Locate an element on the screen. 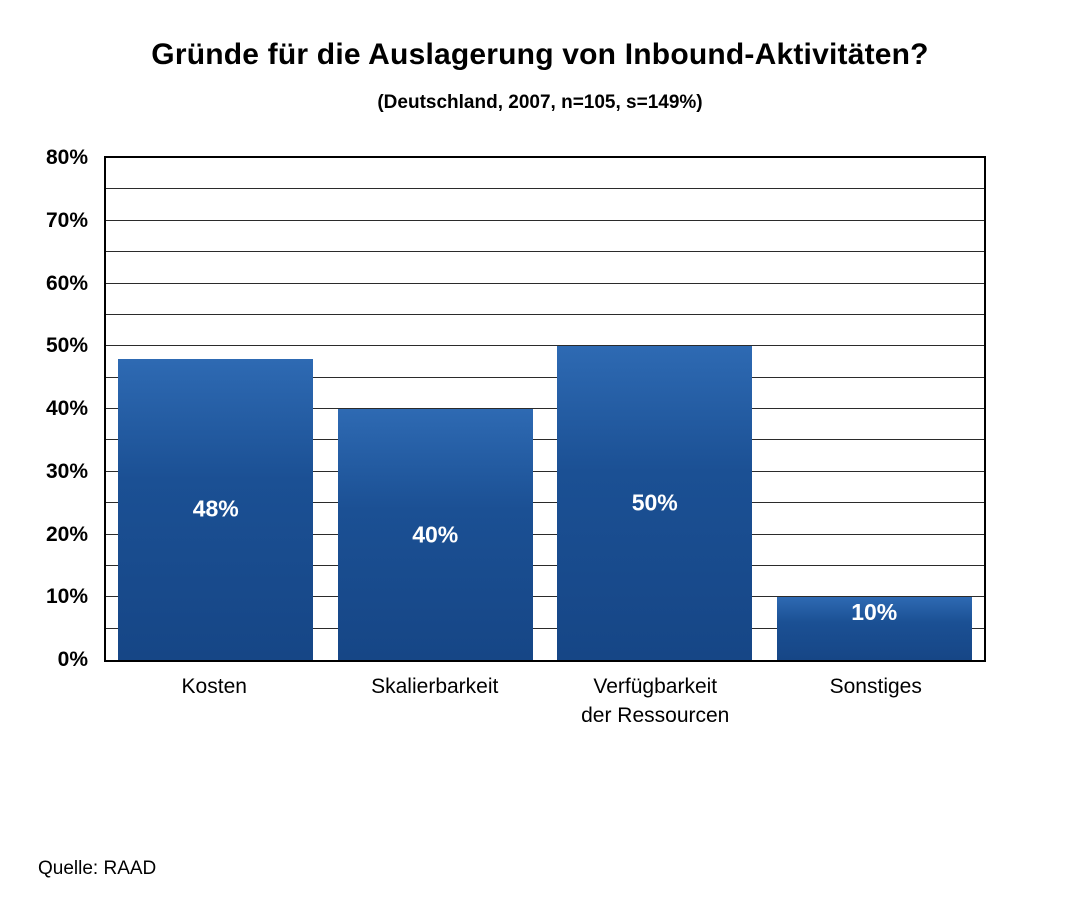 The height and width of the screenshot is (900, 1080). x-category-label: Sonstiges is located at coordinates (875, 686).